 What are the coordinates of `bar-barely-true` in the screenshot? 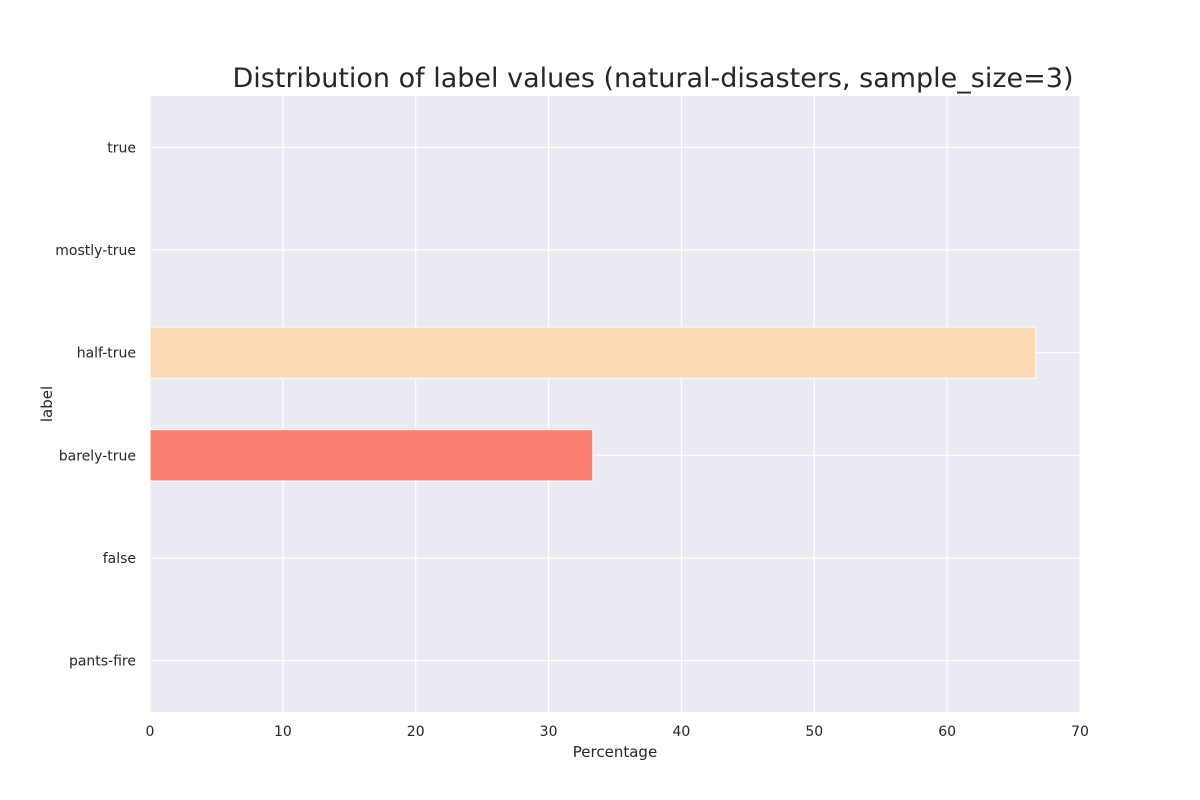 It's located at (371, 455).